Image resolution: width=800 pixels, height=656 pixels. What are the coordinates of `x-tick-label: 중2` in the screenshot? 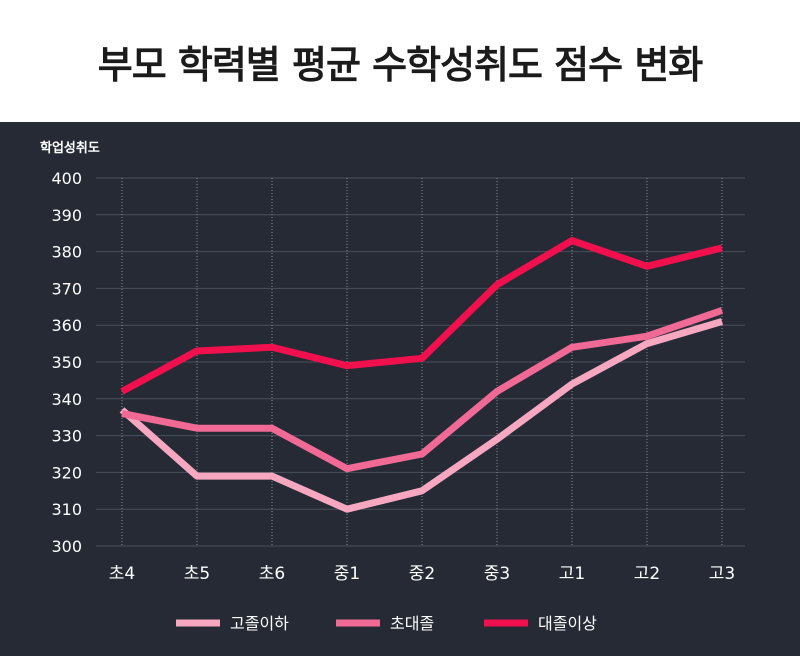 It's located at (422, 574).